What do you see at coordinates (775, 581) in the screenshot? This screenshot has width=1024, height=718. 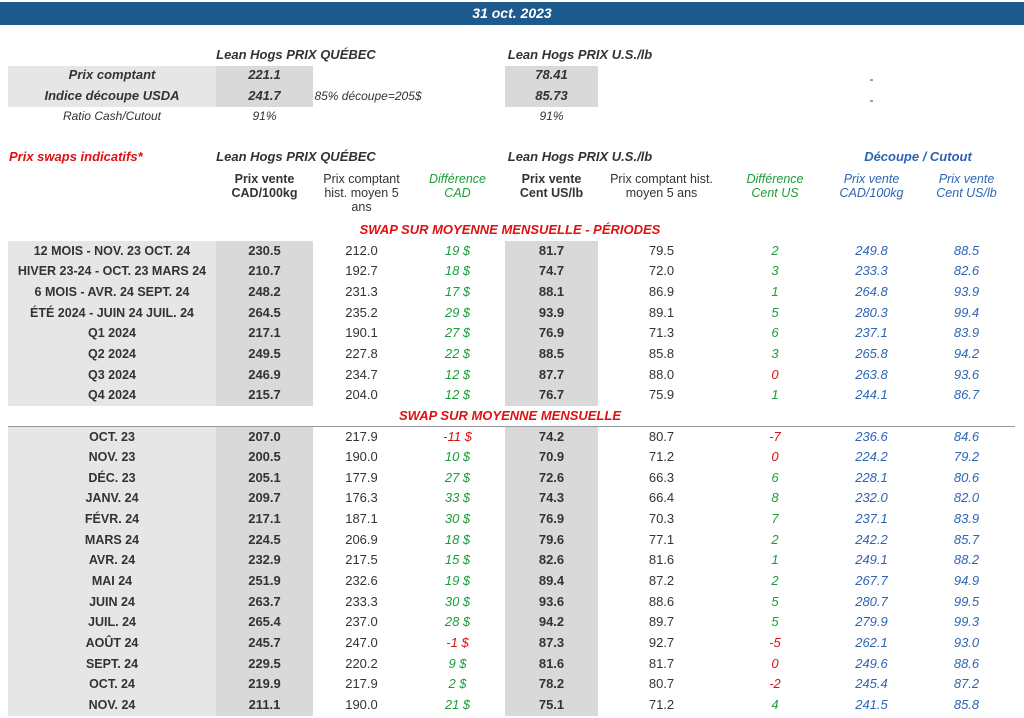 I see `cell: 2` at bounding box center [775, 581].